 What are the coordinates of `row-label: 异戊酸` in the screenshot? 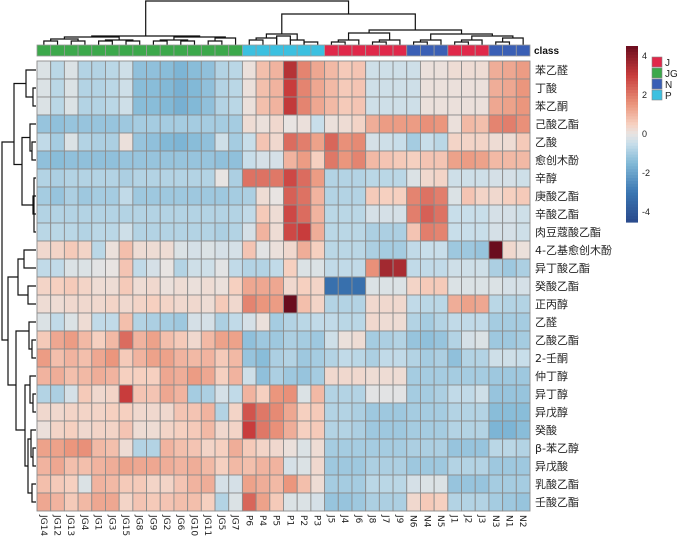 It's located at (551, 466).